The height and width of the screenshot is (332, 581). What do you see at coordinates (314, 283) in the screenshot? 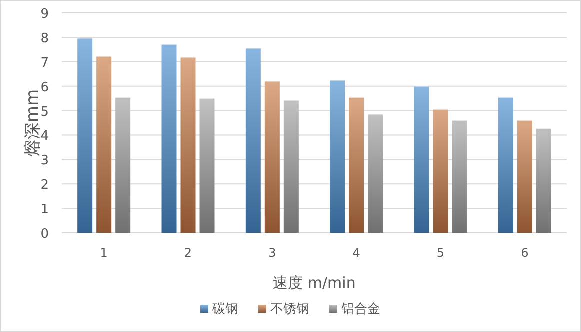
I see `x-axis-title: 速度 m/min` at bounding box center [314, 283].